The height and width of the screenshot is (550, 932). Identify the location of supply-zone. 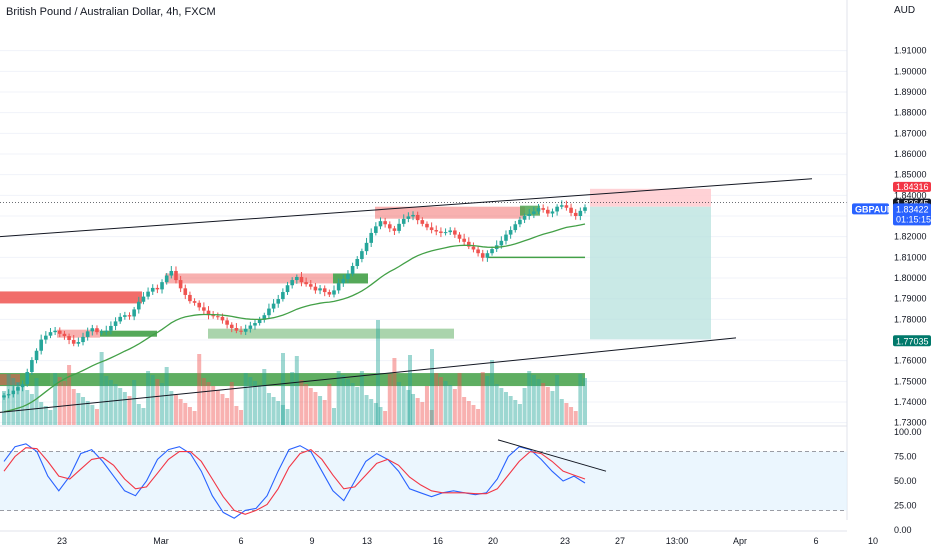
(10, 380).